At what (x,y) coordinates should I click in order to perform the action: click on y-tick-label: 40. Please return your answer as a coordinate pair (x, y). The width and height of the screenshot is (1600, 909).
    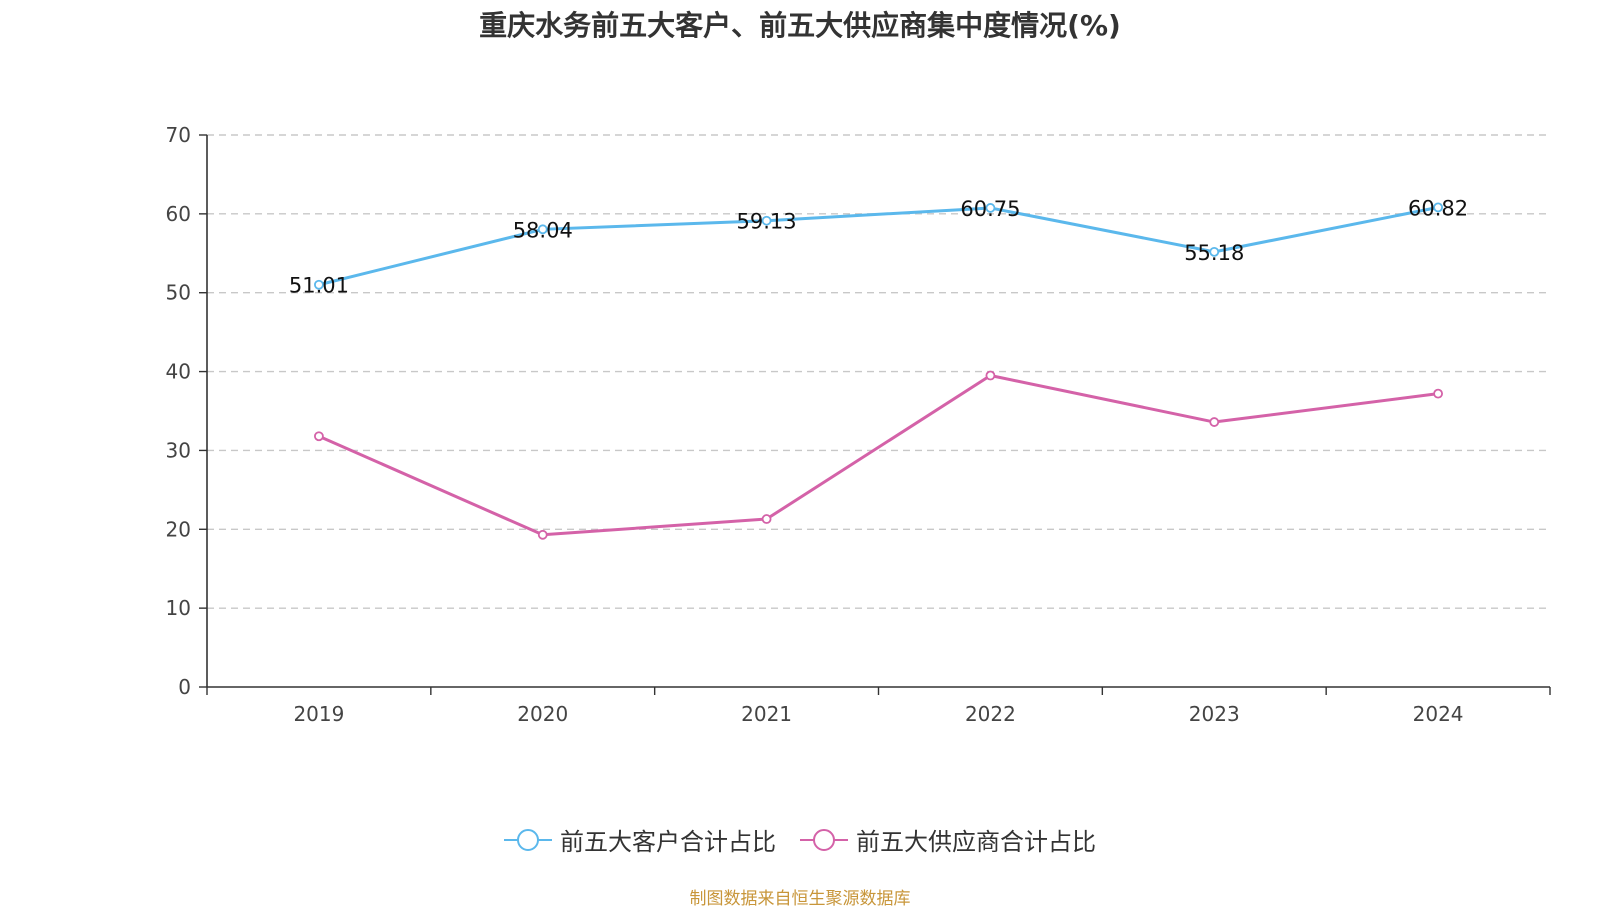
    Looking at the image, I should click on (178, 372).